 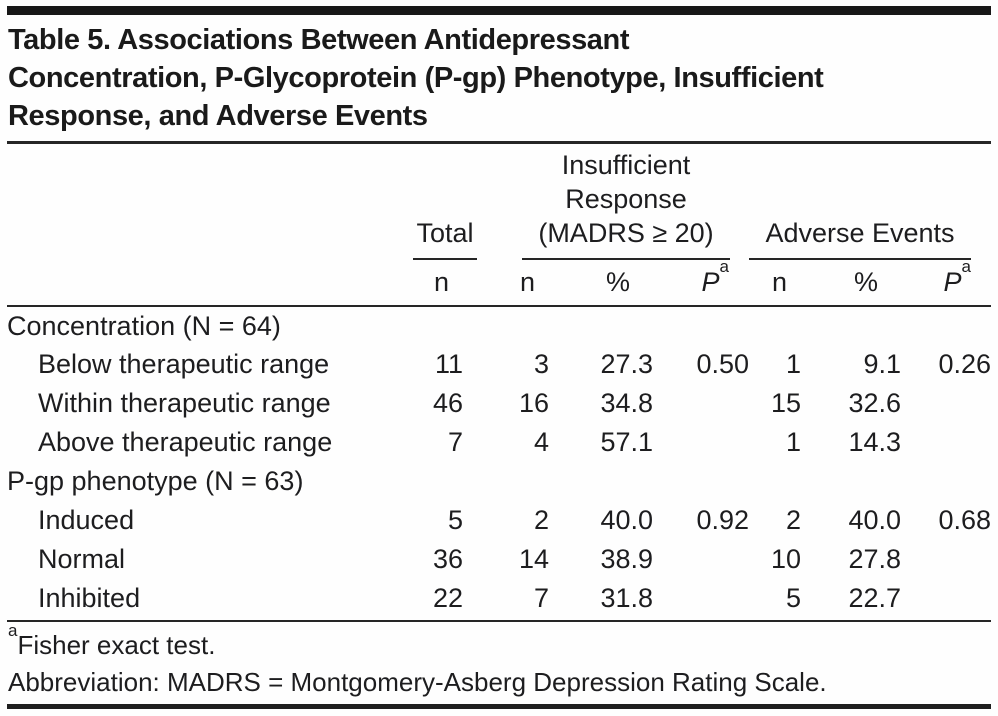 What do you see at coordinates (601, 283) in the screenshot?
I see `ir-pct-header: %` at bounding box center [601, 283].